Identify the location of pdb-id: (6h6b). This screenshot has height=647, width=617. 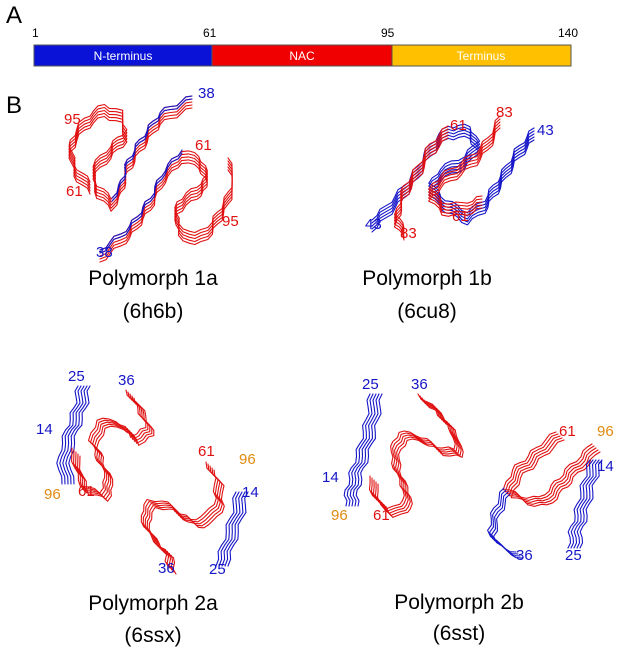
(153, 311).